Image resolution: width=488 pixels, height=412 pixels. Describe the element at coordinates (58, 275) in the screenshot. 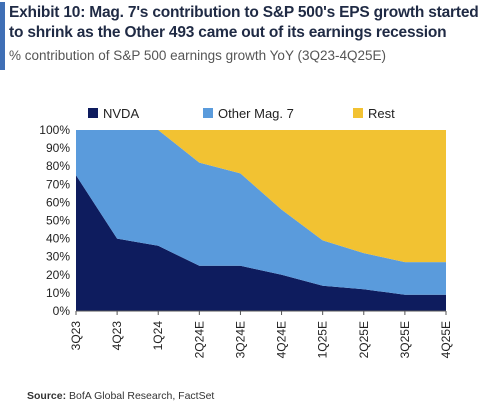

I see `y-tick-label: 20%` at that location.